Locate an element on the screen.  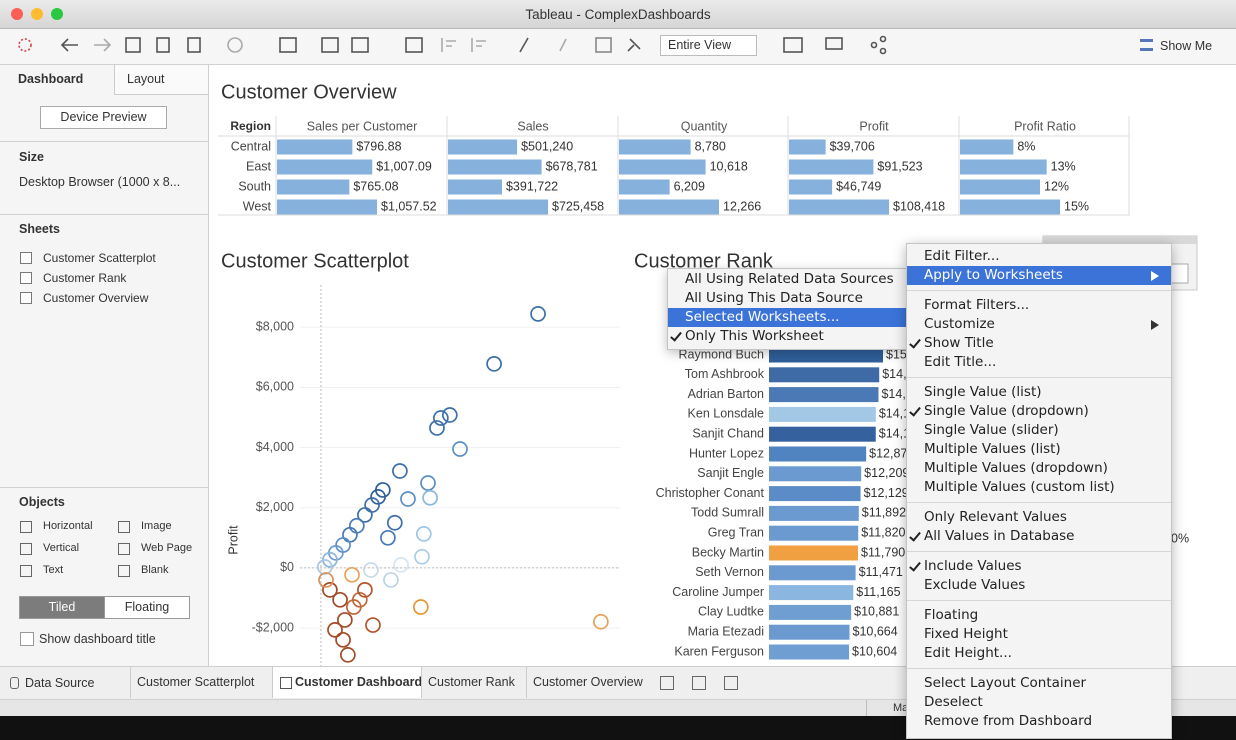
menu-item: Remove from Dashboard is located at coordinates (1039, 721).